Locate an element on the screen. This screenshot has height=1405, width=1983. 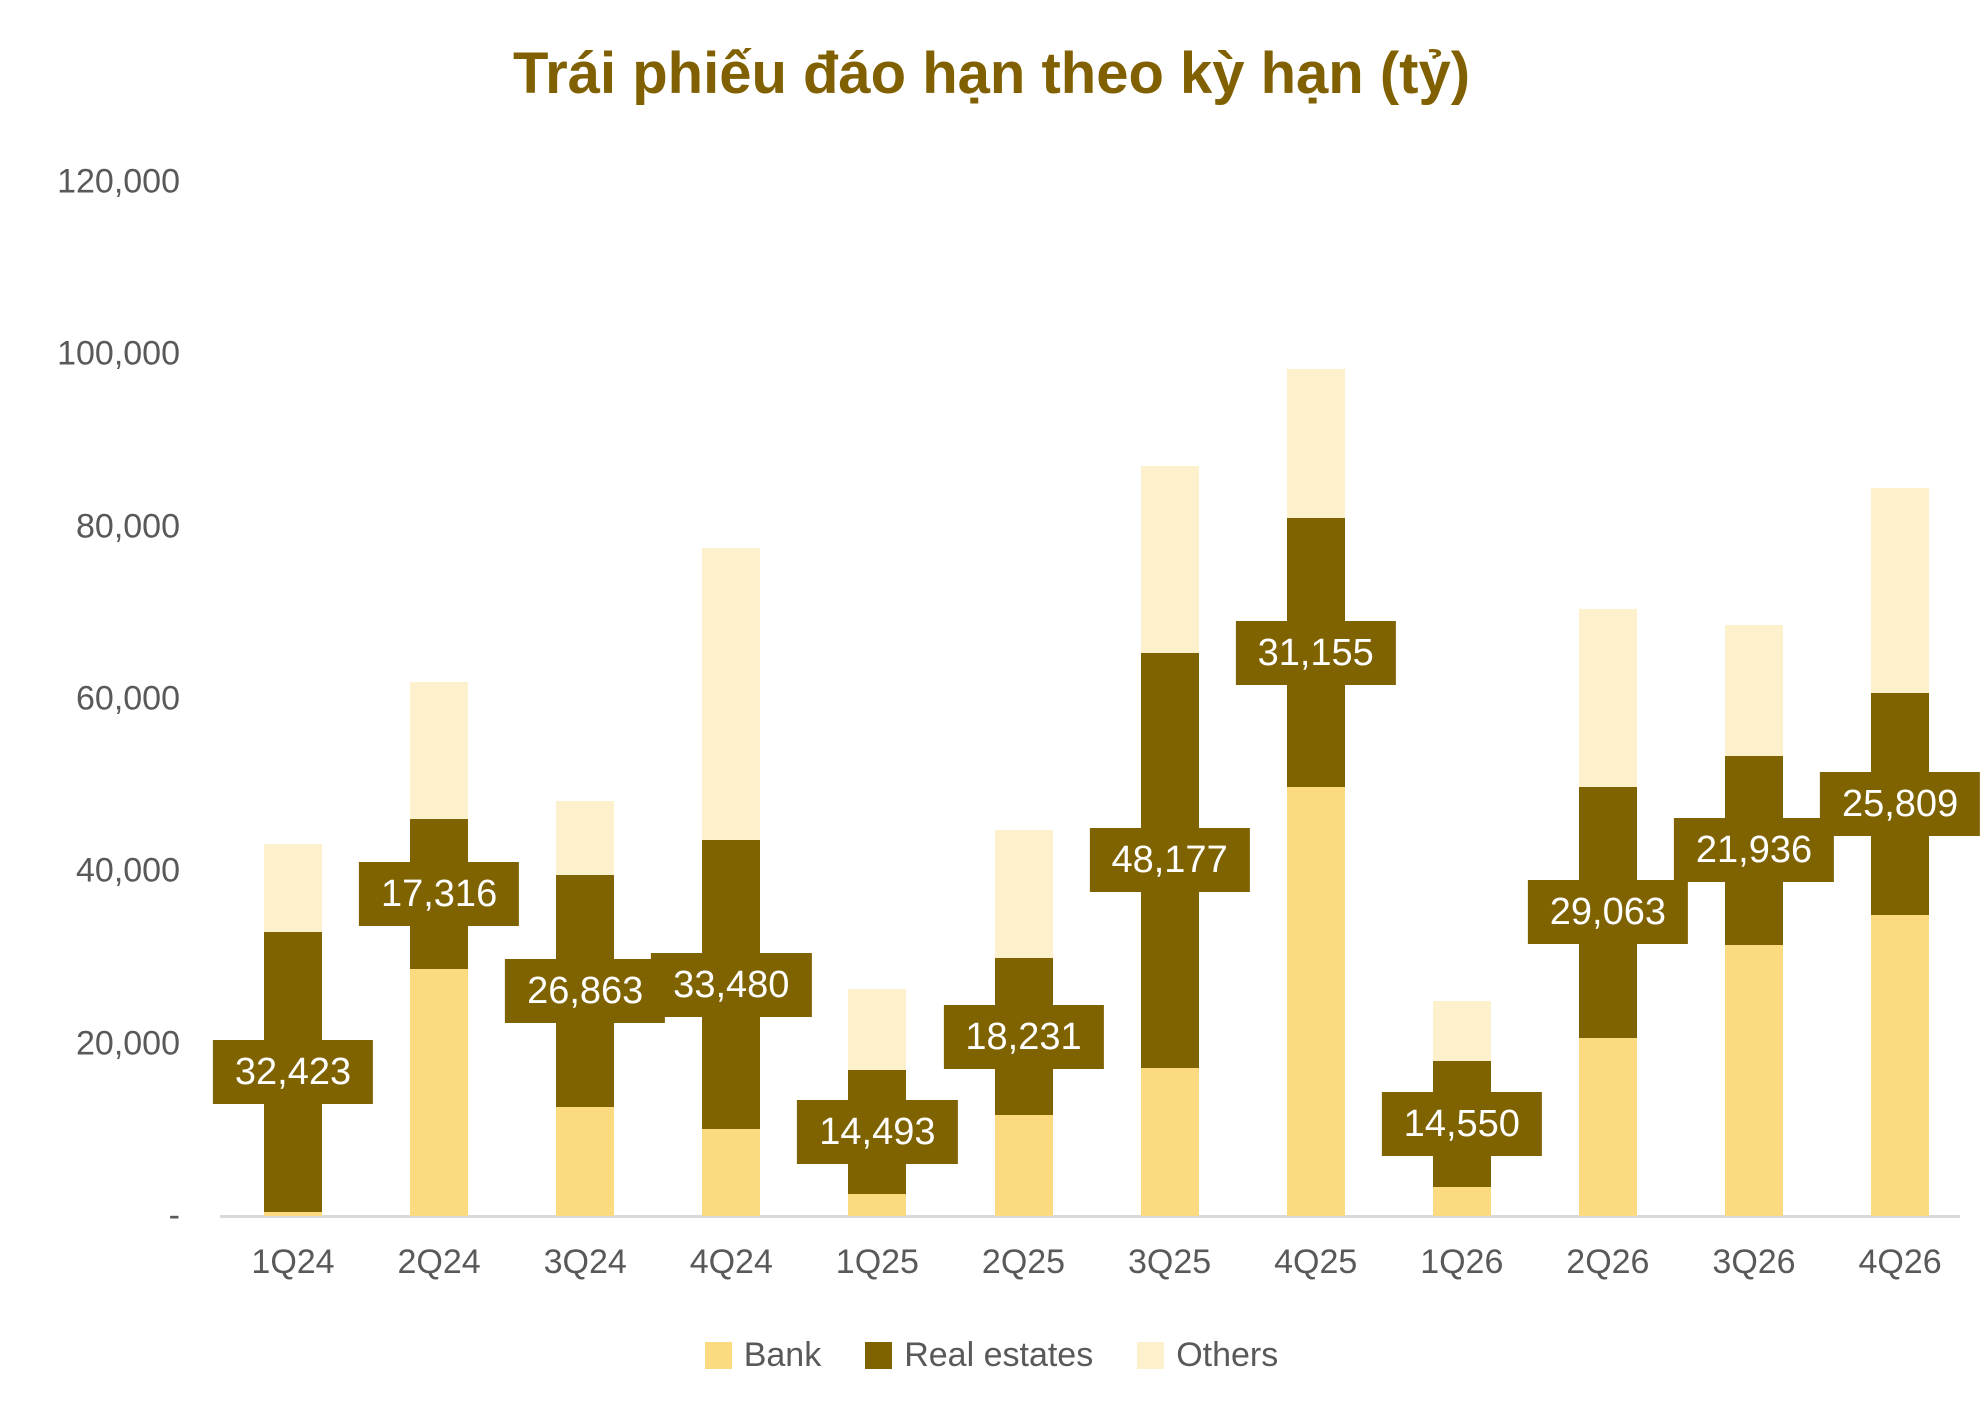
bar-segment-bank-4q24 is located at coordinates (731, 1172).